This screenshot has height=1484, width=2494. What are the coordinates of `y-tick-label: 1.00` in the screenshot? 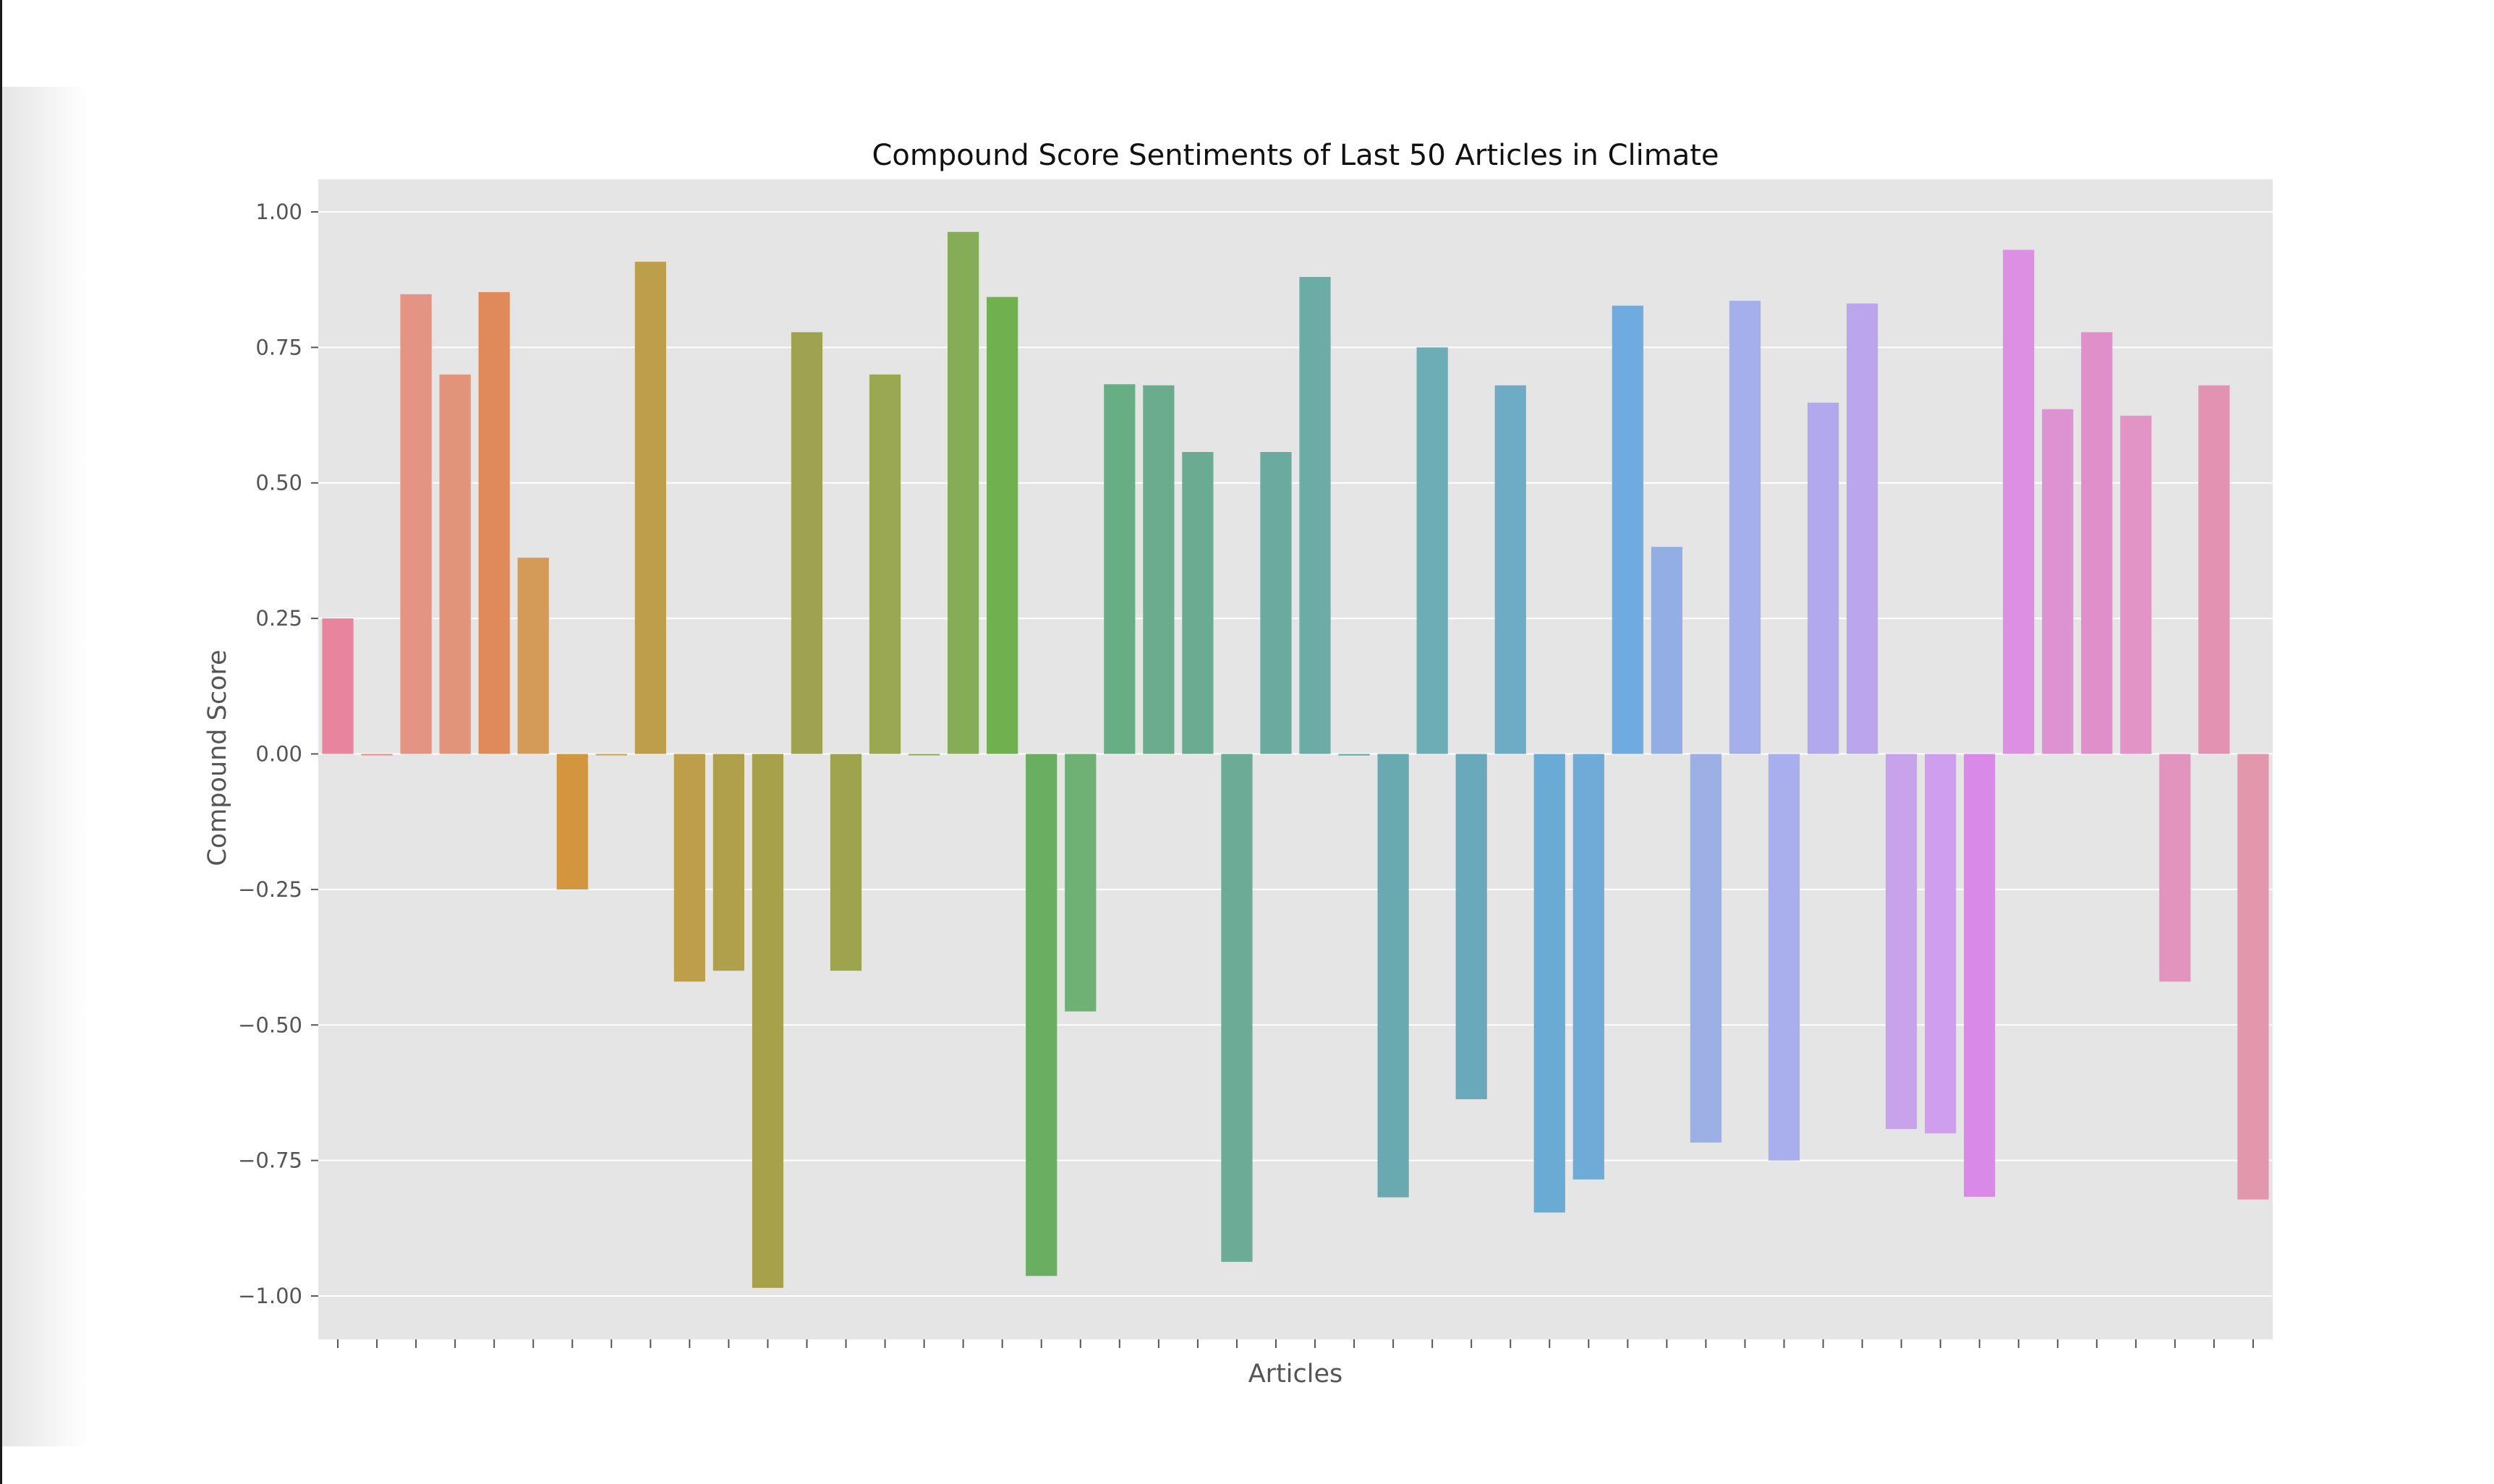 It's located at (279, 212).